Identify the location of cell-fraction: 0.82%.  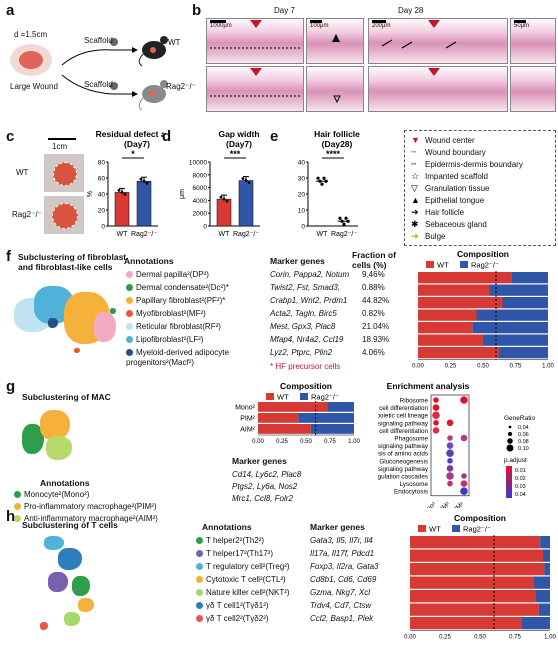
(373, 313).